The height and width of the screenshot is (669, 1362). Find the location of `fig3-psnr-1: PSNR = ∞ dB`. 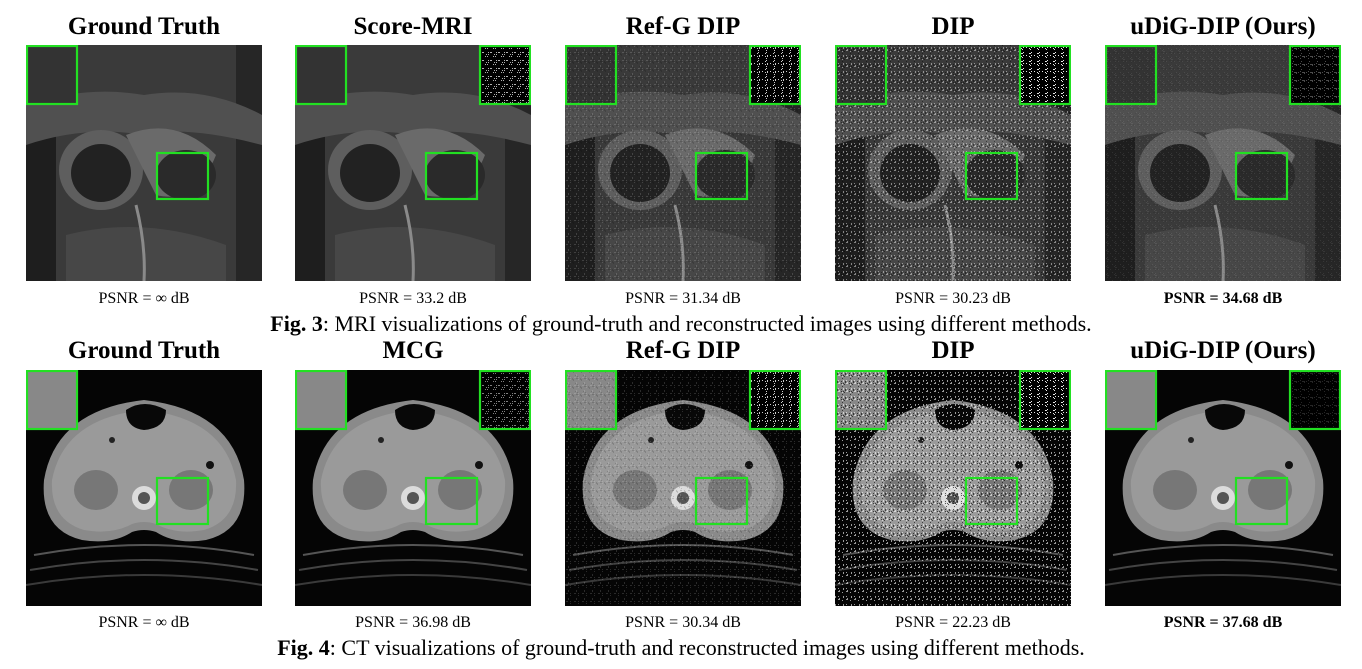

fig3-psnr-1: PSNR = ∞ dB is located at coordinates (144, 298).